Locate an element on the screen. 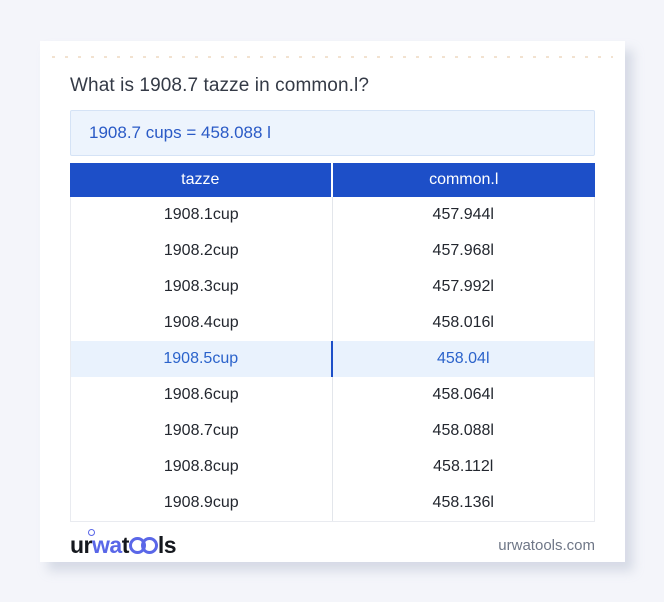 The height and width of the screenshot is (602, 664). logo-text-t: t is located at coordinates (125, 544).